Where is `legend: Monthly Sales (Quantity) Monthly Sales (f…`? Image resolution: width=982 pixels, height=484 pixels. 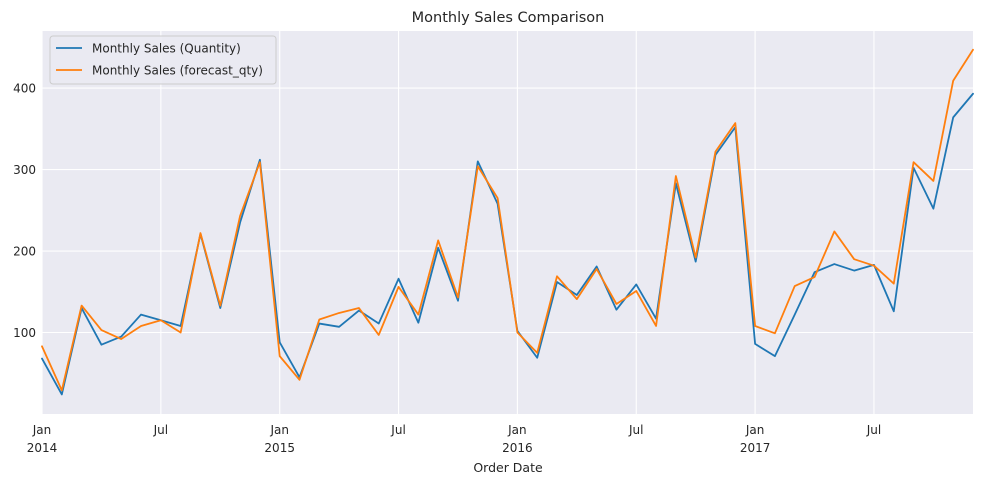 legend: Monthly Sales (Quantity) Monthly Sales (f… is located at coordinates (163, 60).